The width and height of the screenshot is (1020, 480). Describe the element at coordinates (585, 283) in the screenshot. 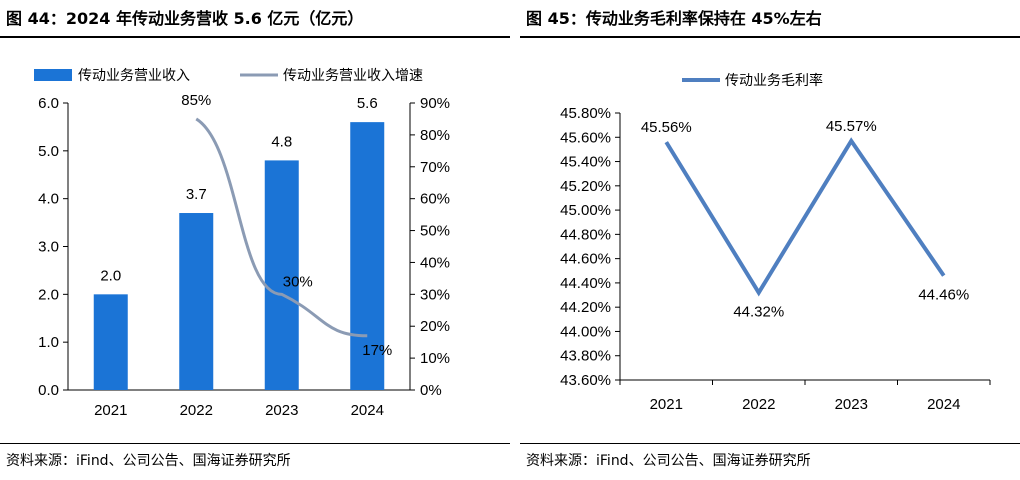

I see `y-tick-label: 44.40%` at that location.